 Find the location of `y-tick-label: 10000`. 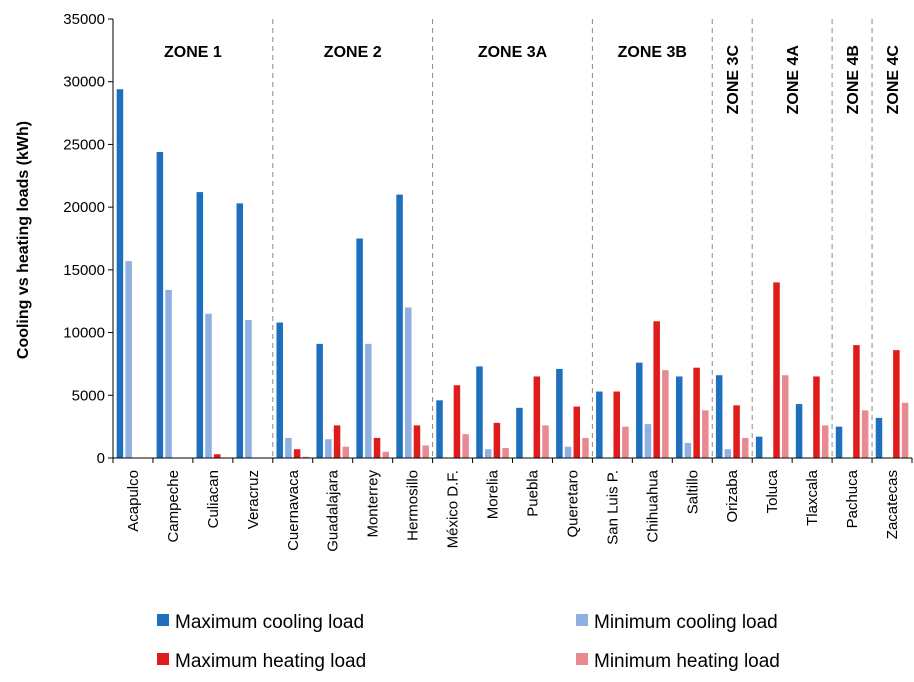

y-tick-label: 10000 is located at coordinates (84, 333).